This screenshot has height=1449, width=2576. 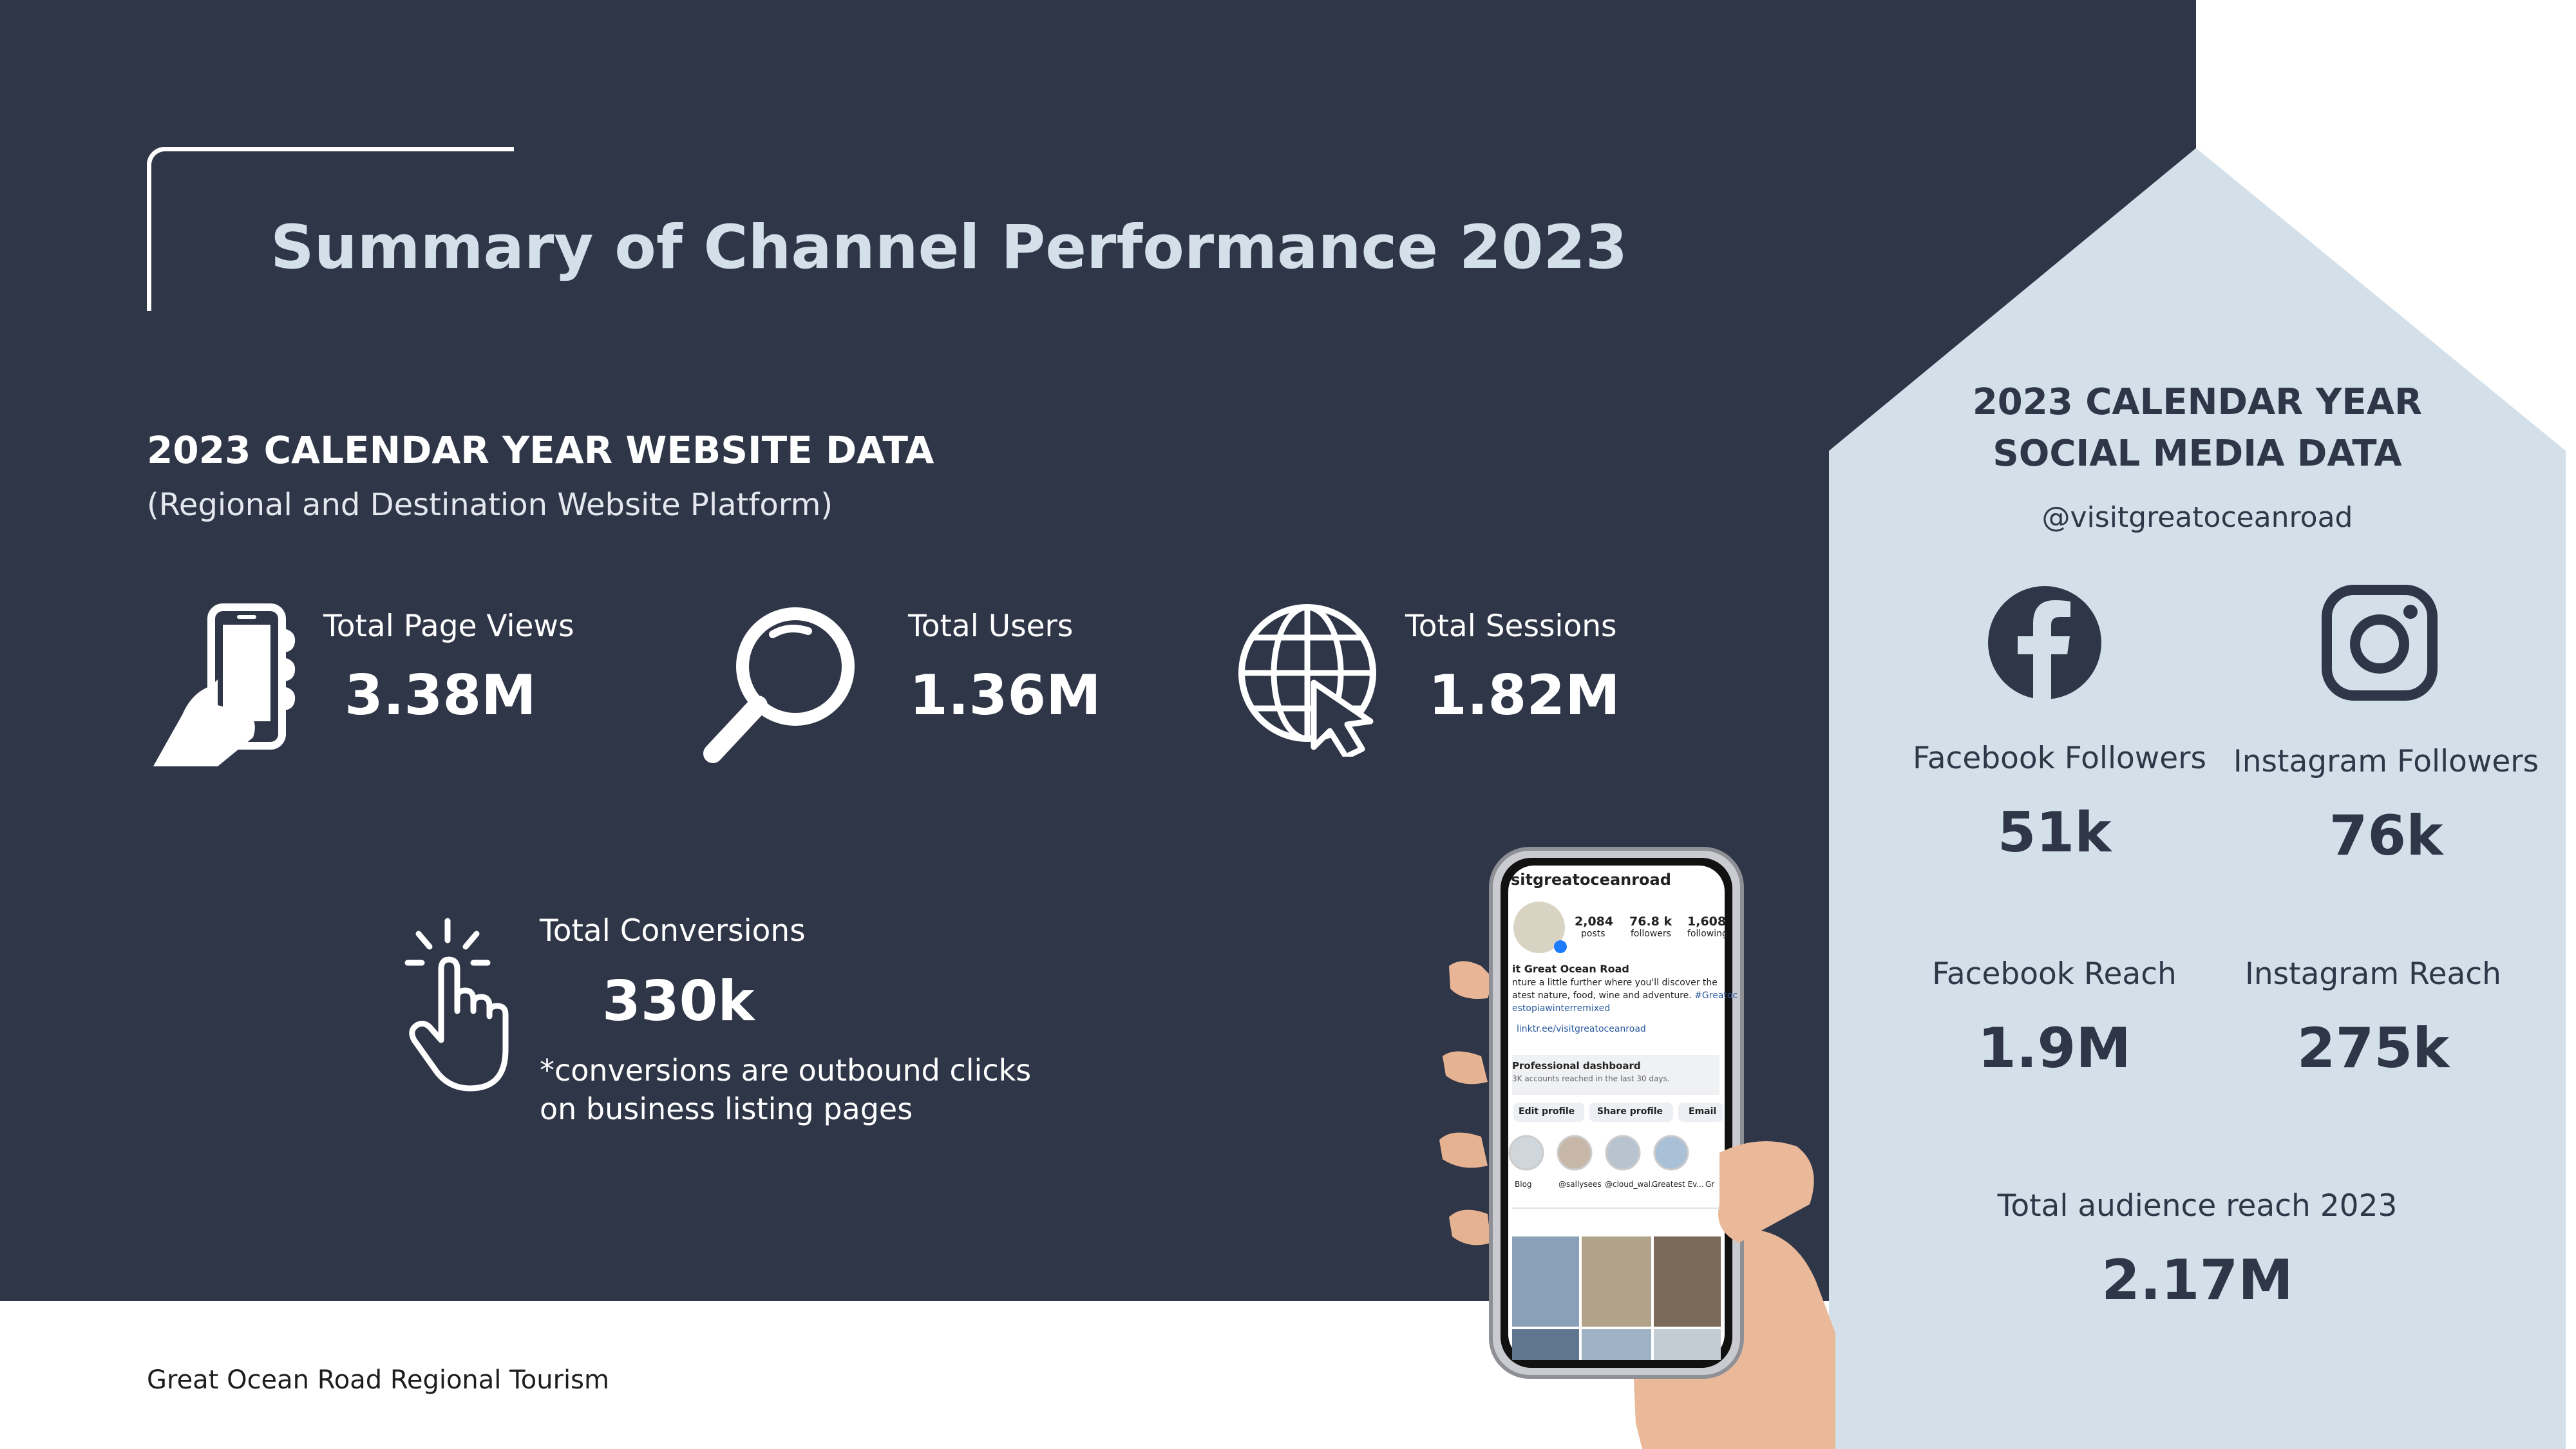 I want to click on phone-followers-count: 76.8 k, so click(x=1651, y=921).